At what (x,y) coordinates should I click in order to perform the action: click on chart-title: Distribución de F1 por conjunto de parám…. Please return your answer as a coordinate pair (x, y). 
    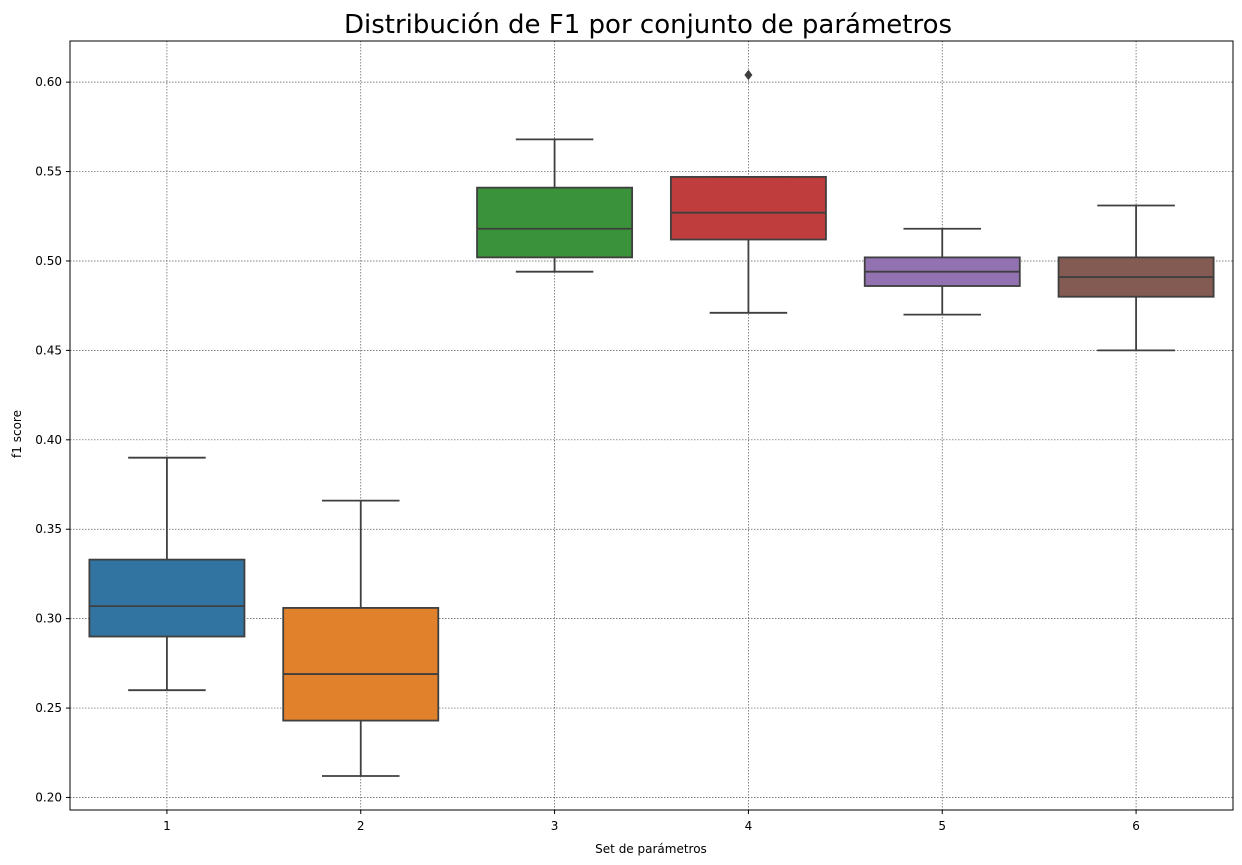
    Looking at the image, I should click on (648, 25).